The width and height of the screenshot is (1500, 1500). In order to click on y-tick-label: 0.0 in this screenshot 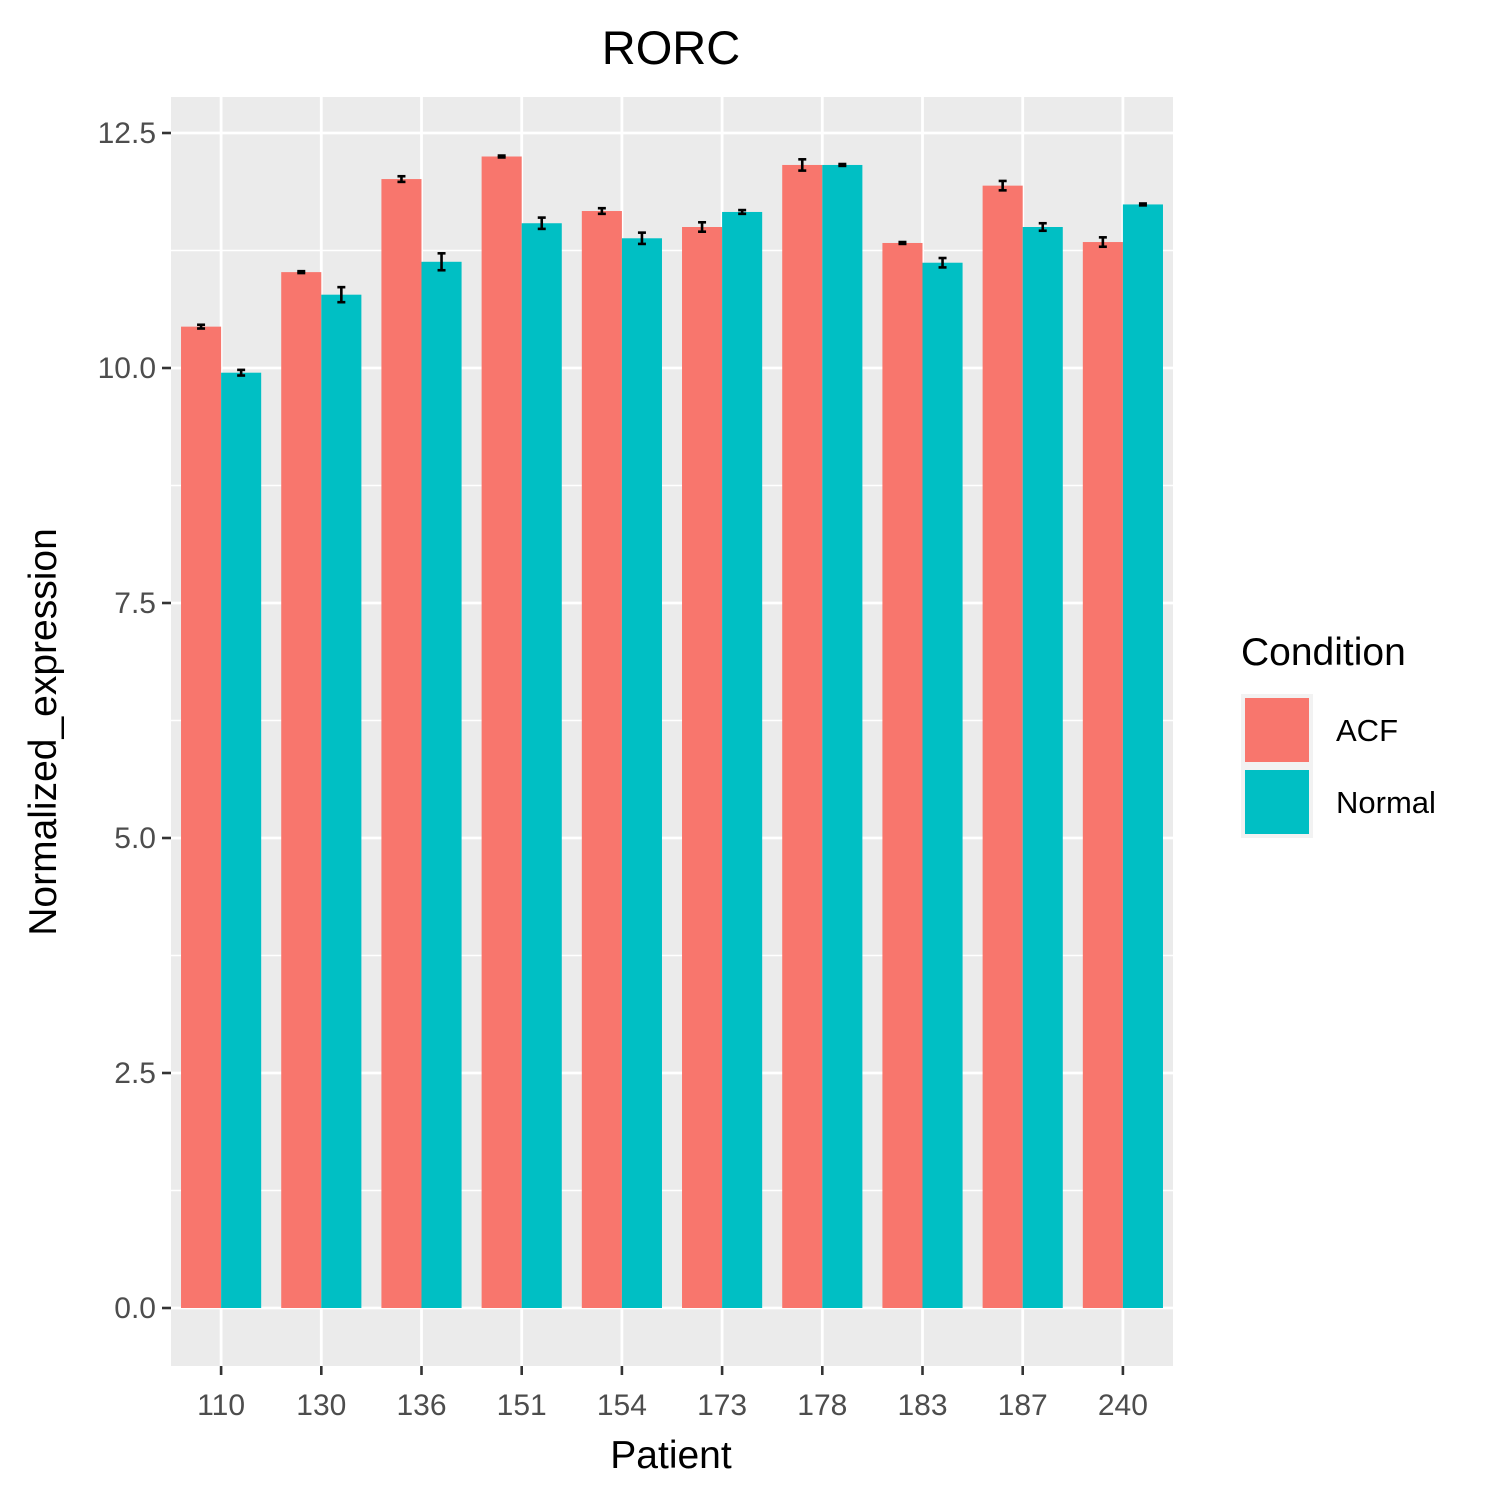, I will do `click(135, 1308)`.